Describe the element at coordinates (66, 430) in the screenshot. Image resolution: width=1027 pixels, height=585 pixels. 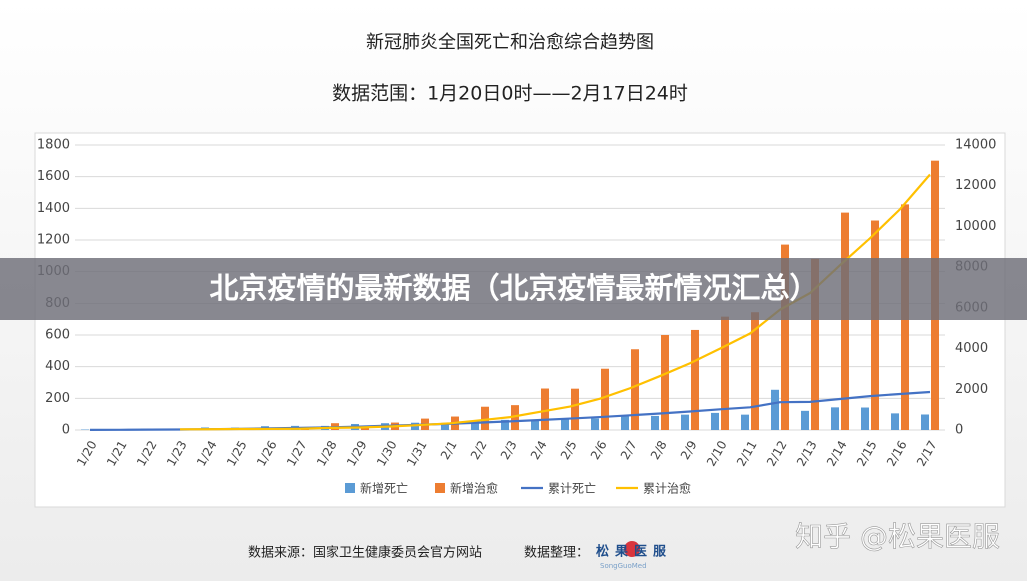
I see `y-tick-label: 0` at that location.